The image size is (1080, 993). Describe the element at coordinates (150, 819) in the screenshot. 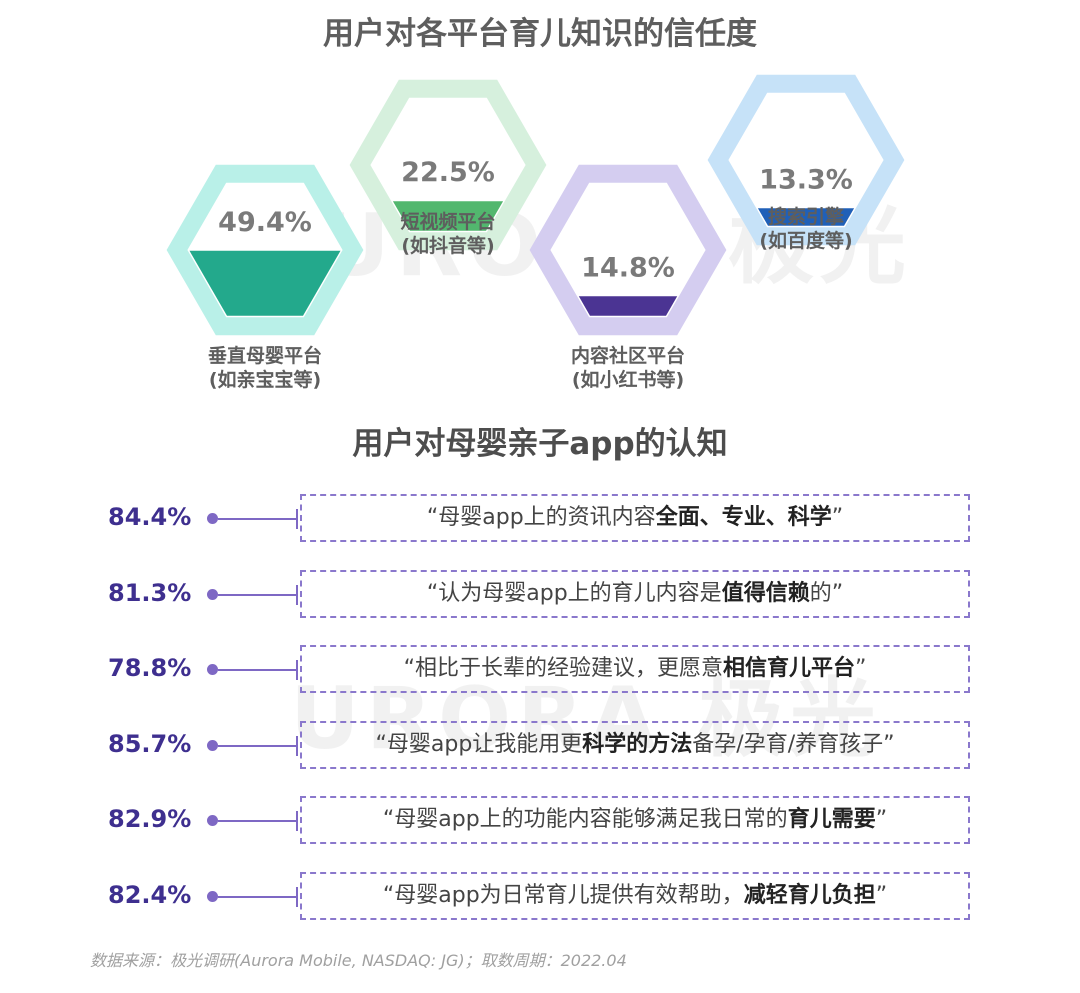

I see `percentage-label: 82.9%` at that location.